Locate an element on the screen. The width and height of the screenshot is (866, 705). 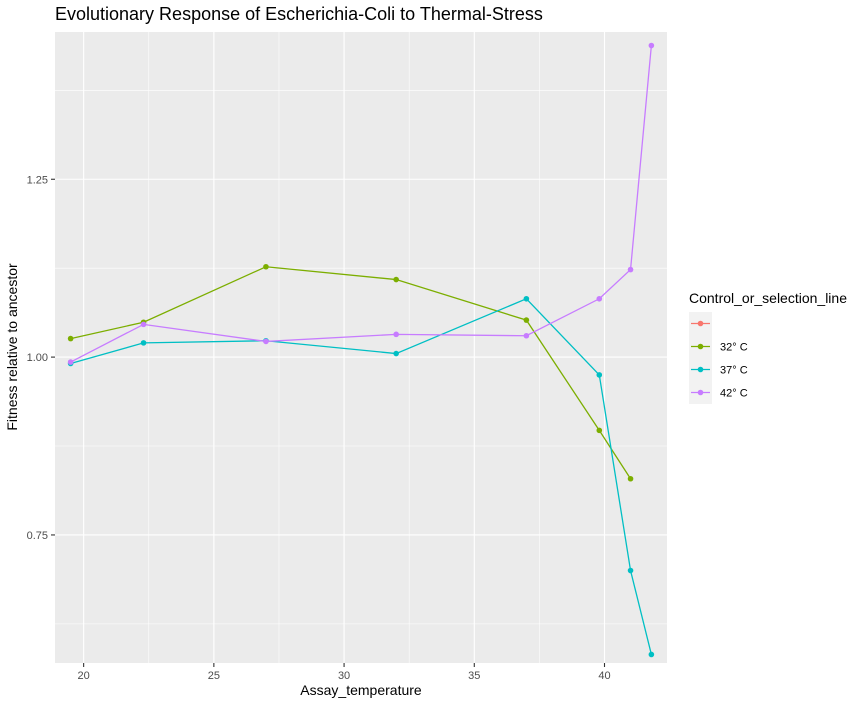
x-tick-label-0: 20 is located at coordinates (84, 676).